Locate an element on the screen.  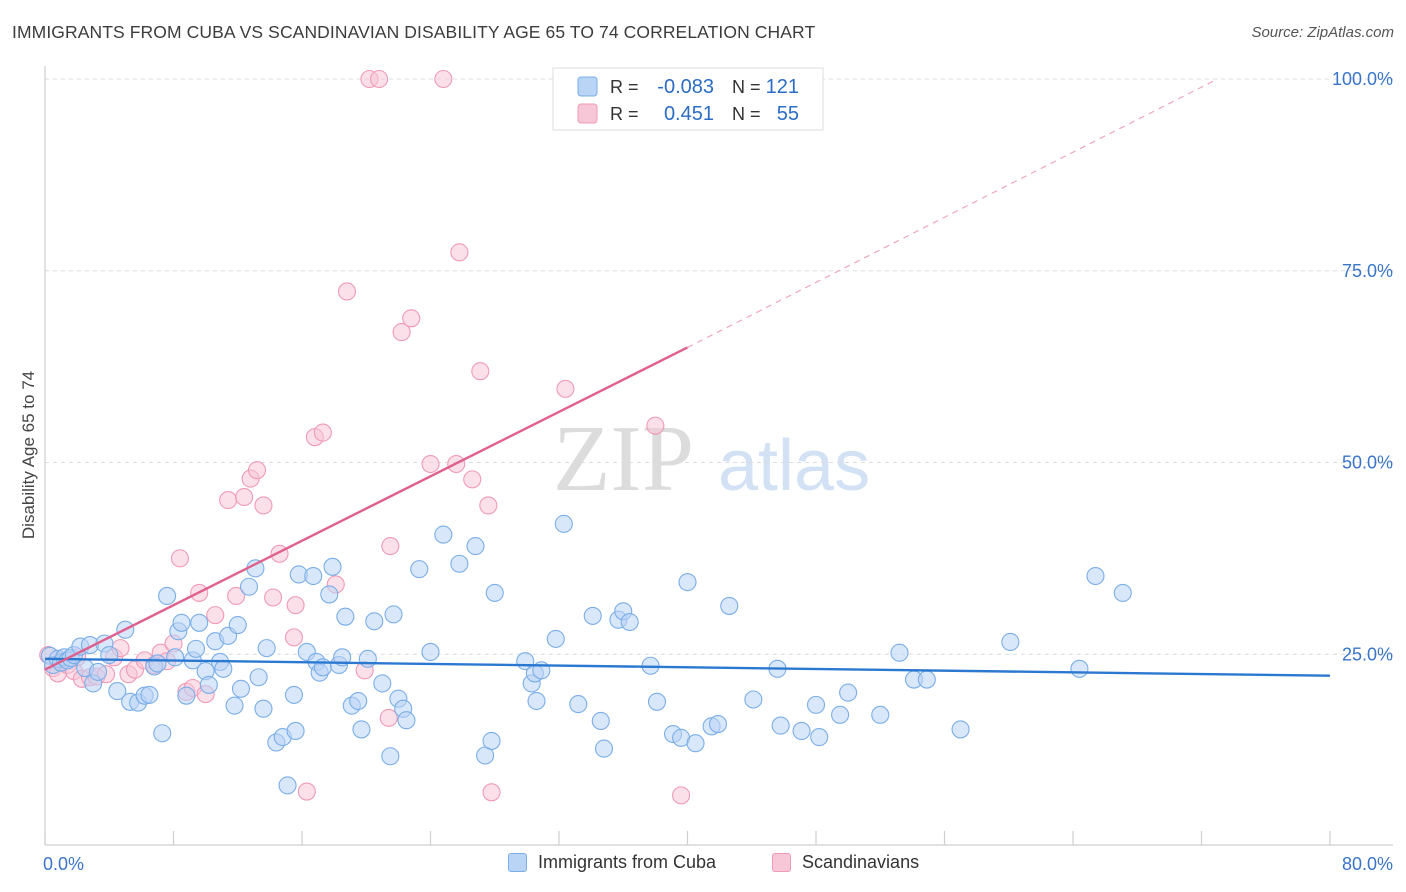
watermark: ZIP atlas is located at coordinates (711, 459).